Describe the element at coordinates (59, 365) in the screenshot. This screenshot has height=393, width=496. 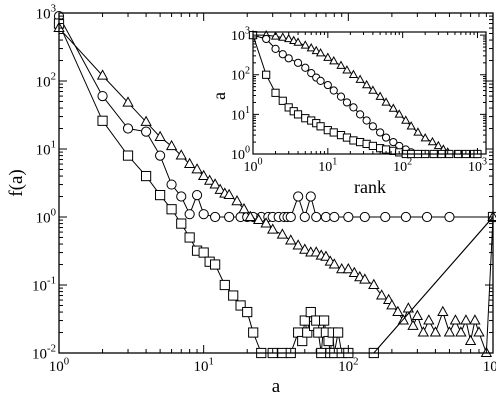
I see `main-x-tick-label: 10⁰` at that location.